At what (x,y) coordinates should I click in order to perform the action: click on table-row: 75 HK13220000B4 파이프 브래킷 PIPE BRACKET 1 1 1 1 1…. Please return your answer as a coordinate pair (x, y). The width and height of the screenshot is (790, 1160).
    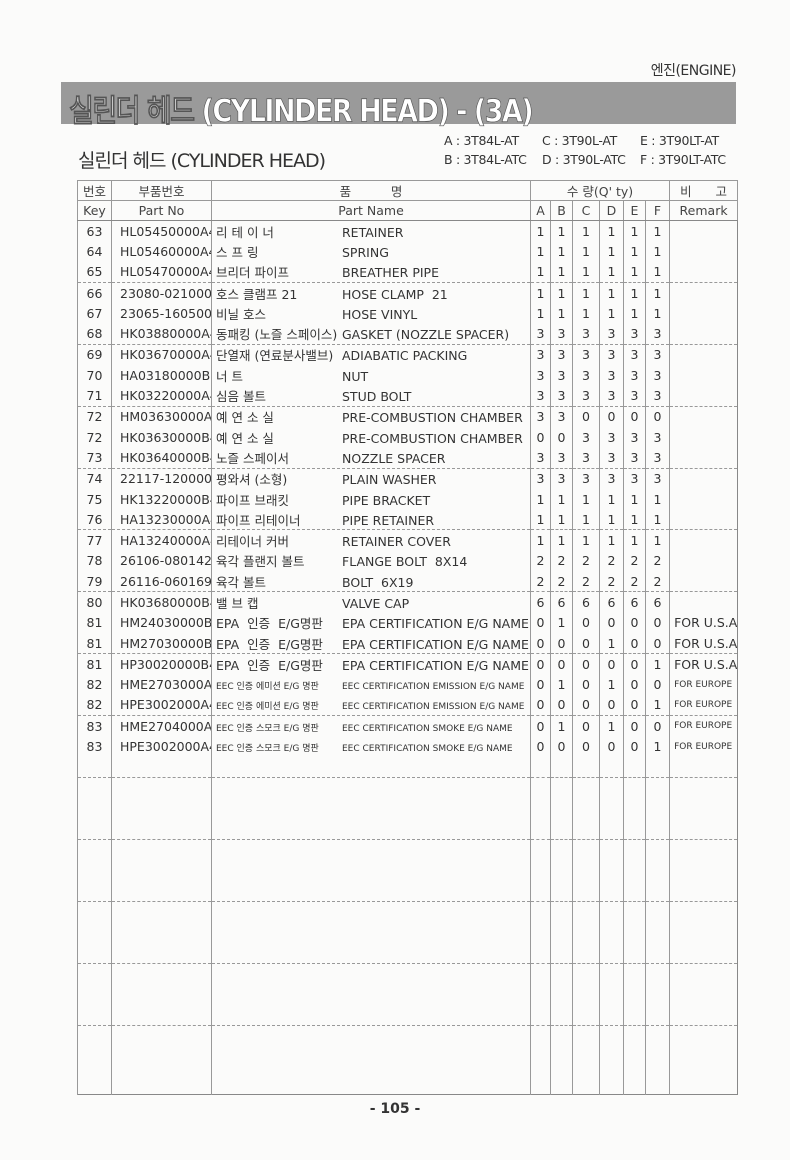
    Looking at the image, I should click on (407, 499).